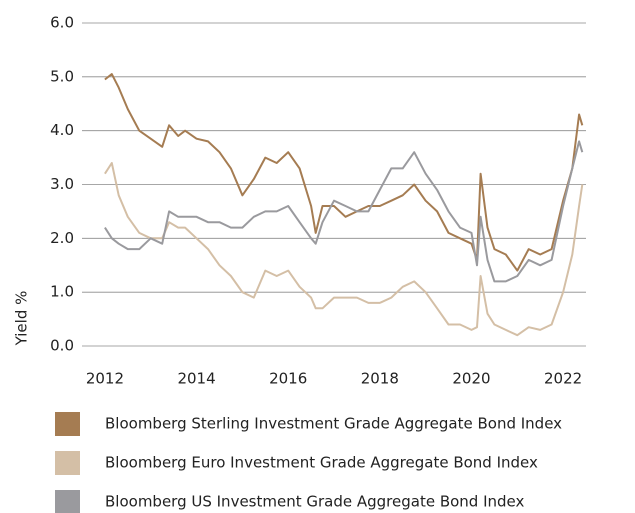 This screenshot has height=513, width=635. Describe the element at coordinates (563, 379) in the screenshot. I see `x-tick-label: 2022` at that location.